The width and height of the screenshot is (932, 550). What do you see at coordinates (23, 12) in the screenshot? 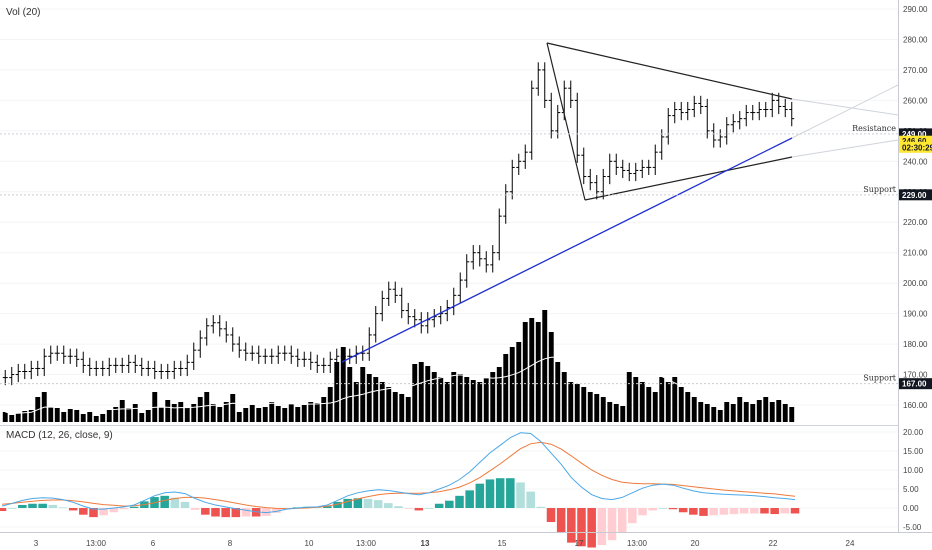
I see `volume-panel-title: Vol (20)` at bounding box center [23, 12].